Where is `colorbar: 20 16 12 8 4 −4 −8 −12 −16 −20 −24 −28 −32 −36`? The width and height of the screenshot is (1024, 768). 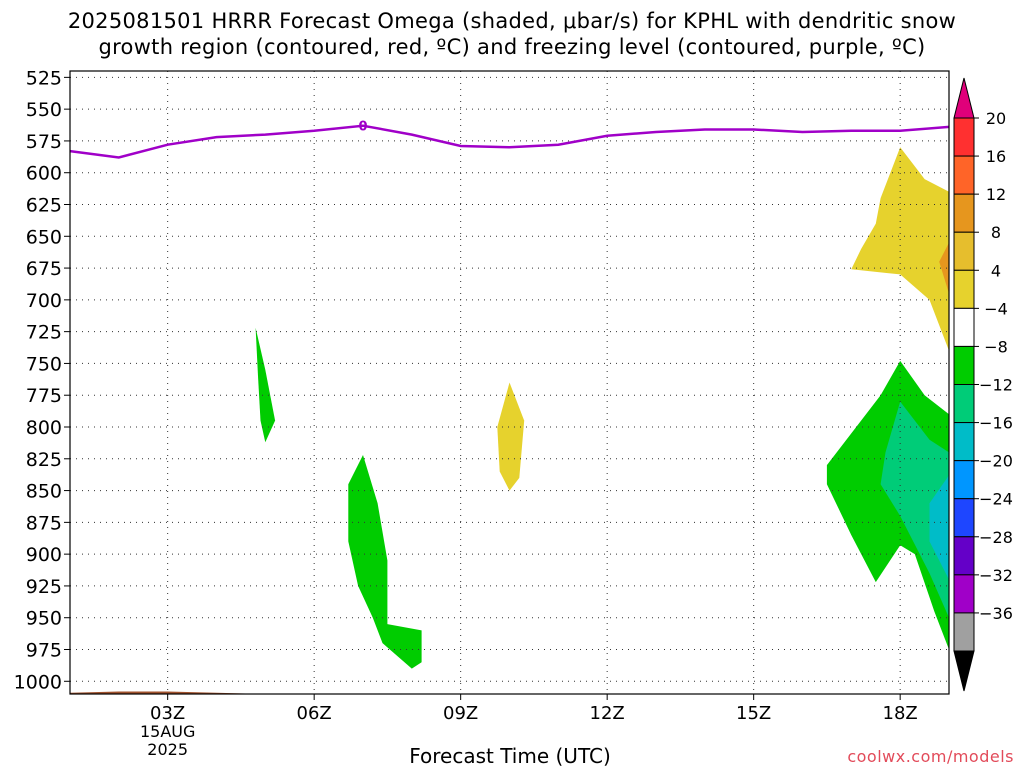 colorbar: 20 16 12 8 4 −4 −8 −12 −16 −20 −24 −28 −32 −36 is located at coordinates (983, 384).